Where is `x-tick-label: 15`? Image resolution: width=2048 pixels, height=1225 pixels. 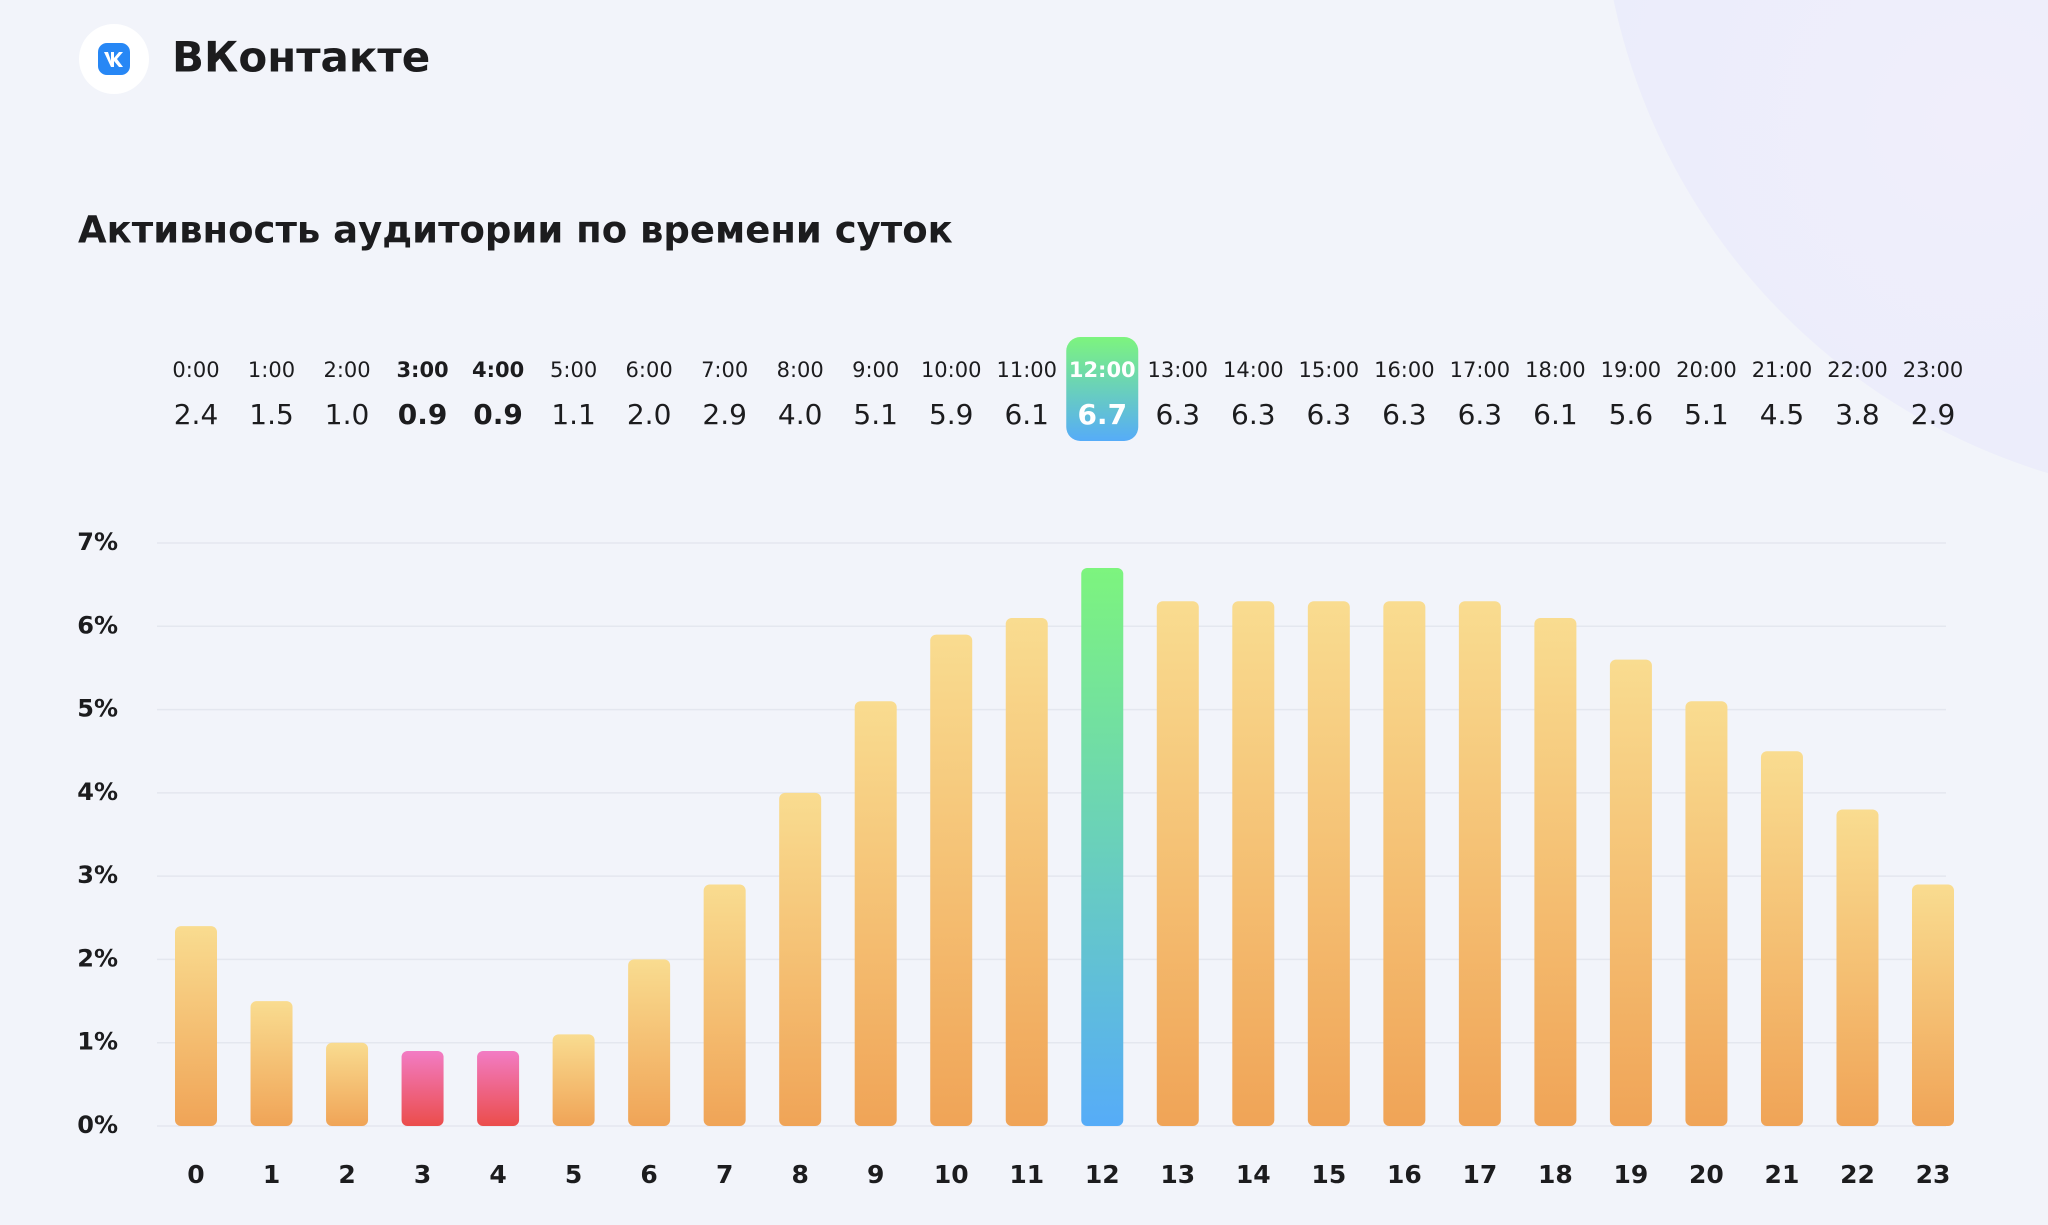
x-tick-label: 15 is located at coordinates (1328, 1174).